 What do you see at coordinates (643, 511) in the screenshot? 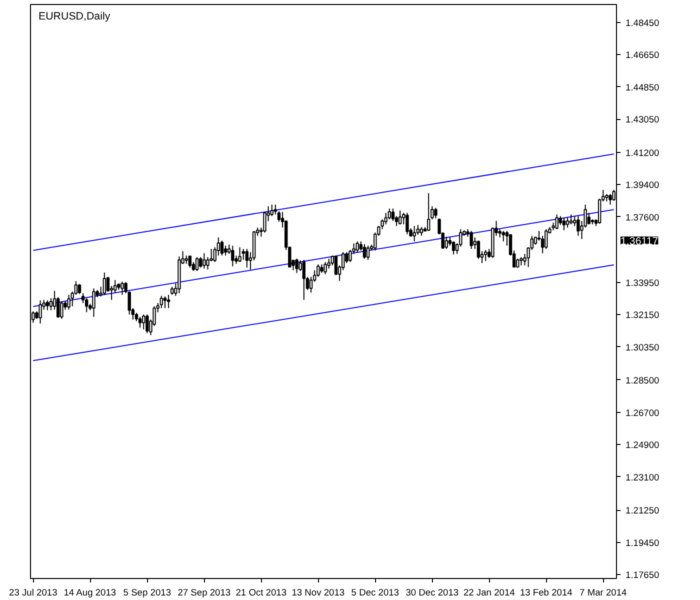
I see `y-tick-label: 1.21250` at bounding box center [643, 511].